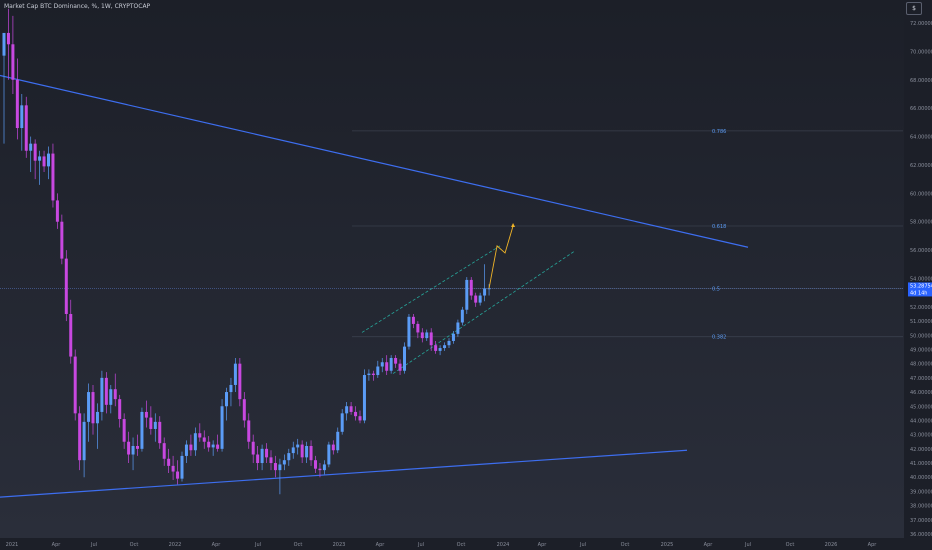  Describe the element at coordinates (716, 289) in the screenshot. I see `fib-level-label: 0.5` at that location.